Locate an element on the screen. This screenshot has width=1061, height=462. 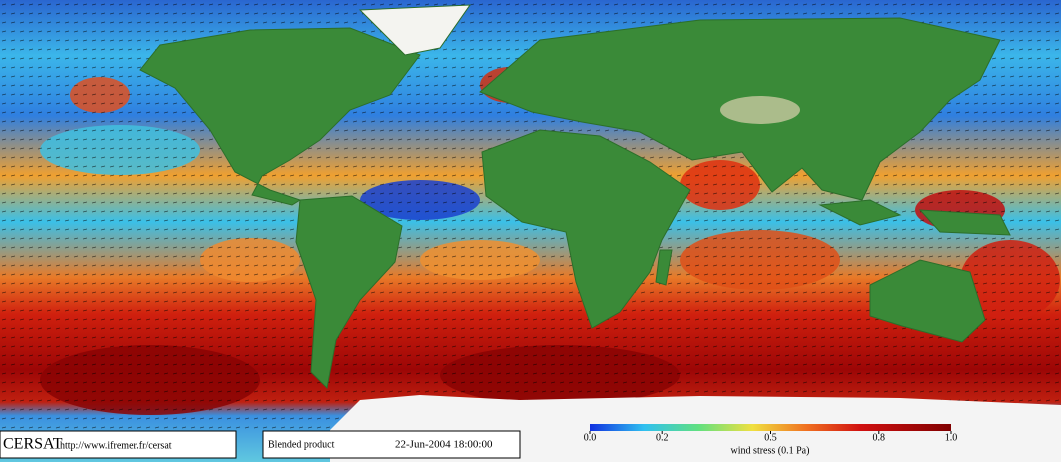
colorbar-tick-label: 0.5 is located at coordinates (770, 437).